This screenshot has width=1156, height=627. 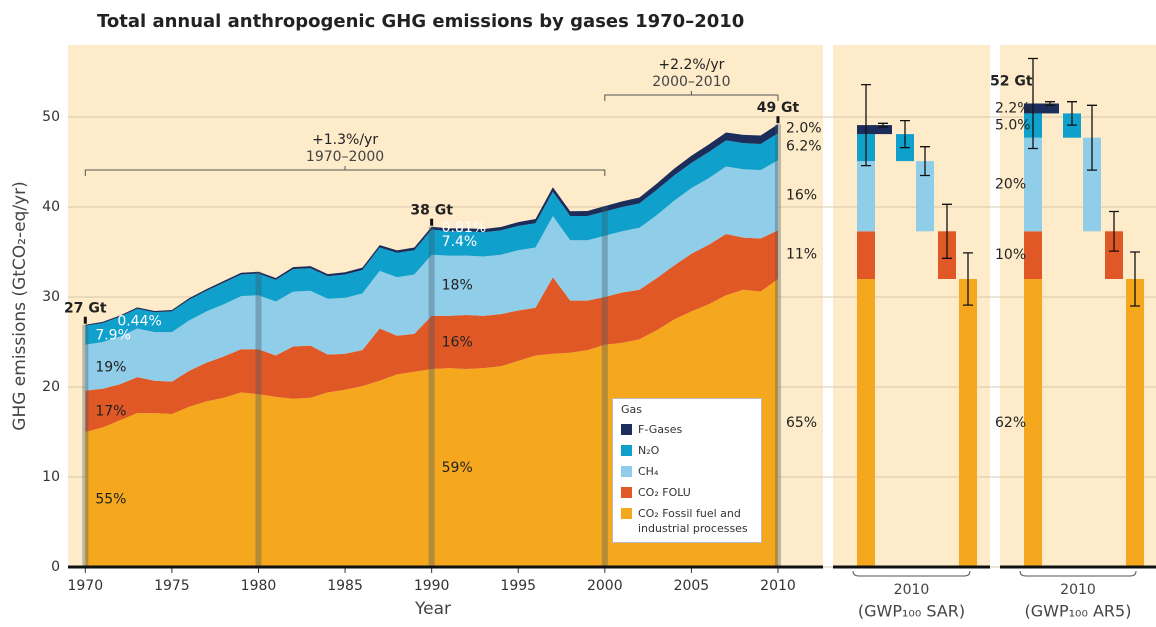 I want to click on x-axis-label: Year, so click(x=432, y=609).